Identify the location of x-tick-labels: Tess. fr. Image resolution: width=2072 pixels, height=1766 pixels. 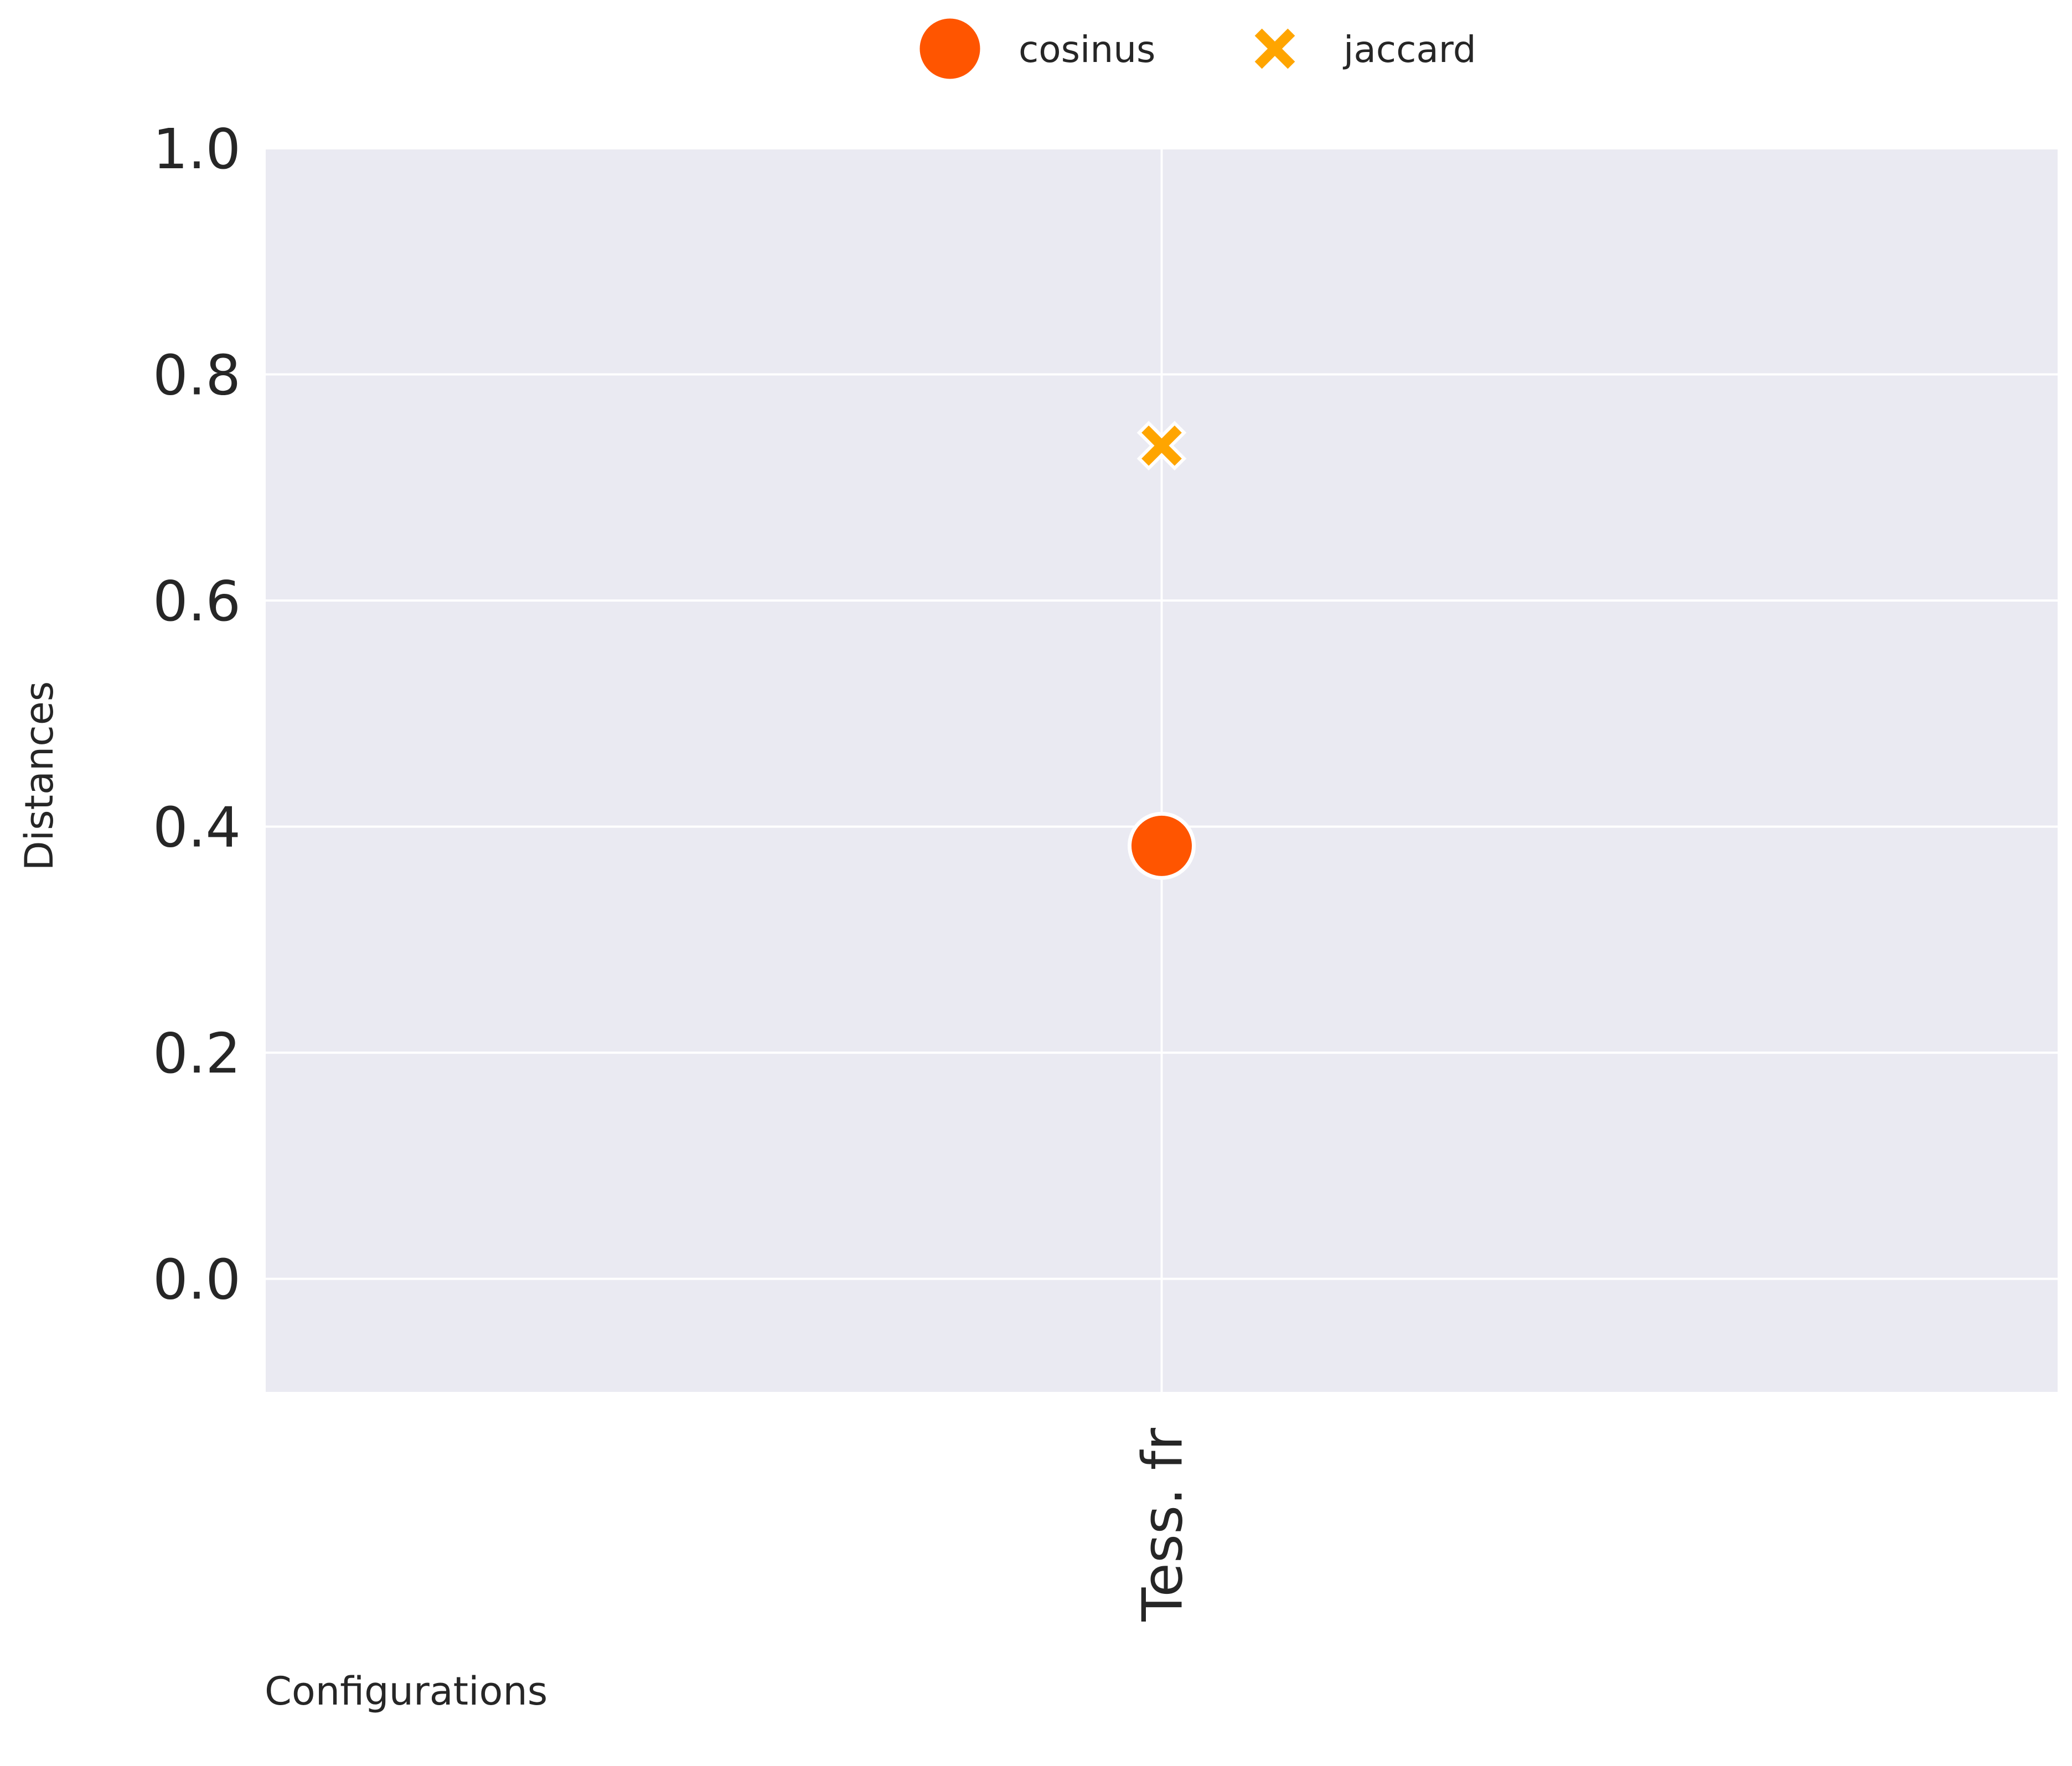
(1162, 1525).